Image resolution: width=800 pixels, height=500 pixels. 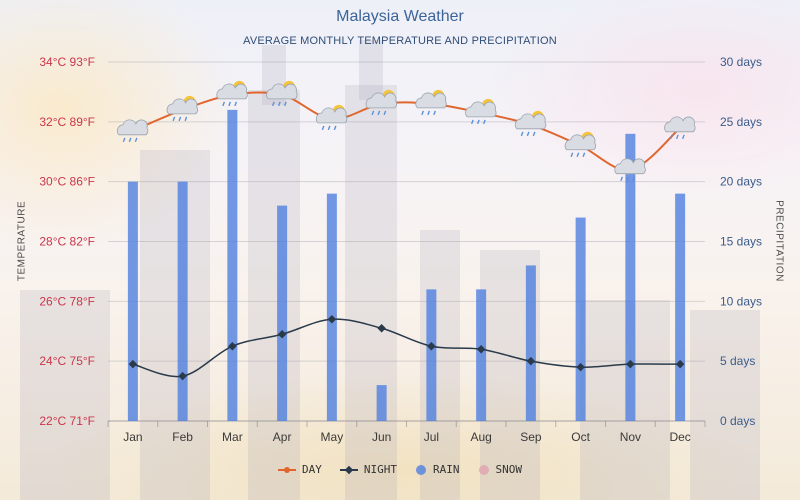 I want to click on chart-legend: DAY NIGHT RAIN SNOW, so click(x=400, y=469).